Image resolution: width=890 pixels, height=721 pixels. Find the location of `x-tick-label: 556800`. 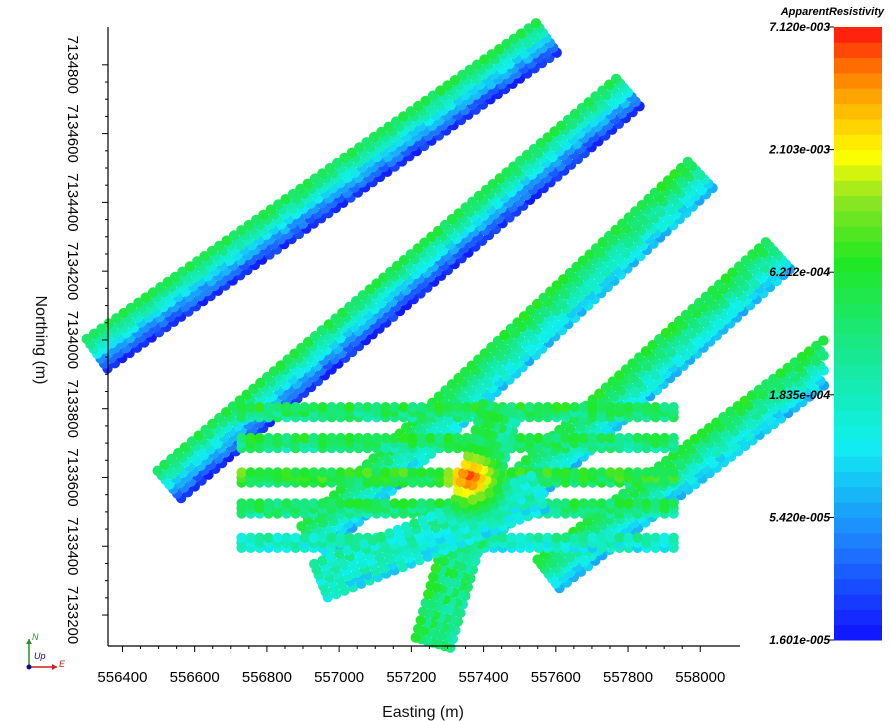

x-tick-label: 556800 is located at coordinates (267, 677).